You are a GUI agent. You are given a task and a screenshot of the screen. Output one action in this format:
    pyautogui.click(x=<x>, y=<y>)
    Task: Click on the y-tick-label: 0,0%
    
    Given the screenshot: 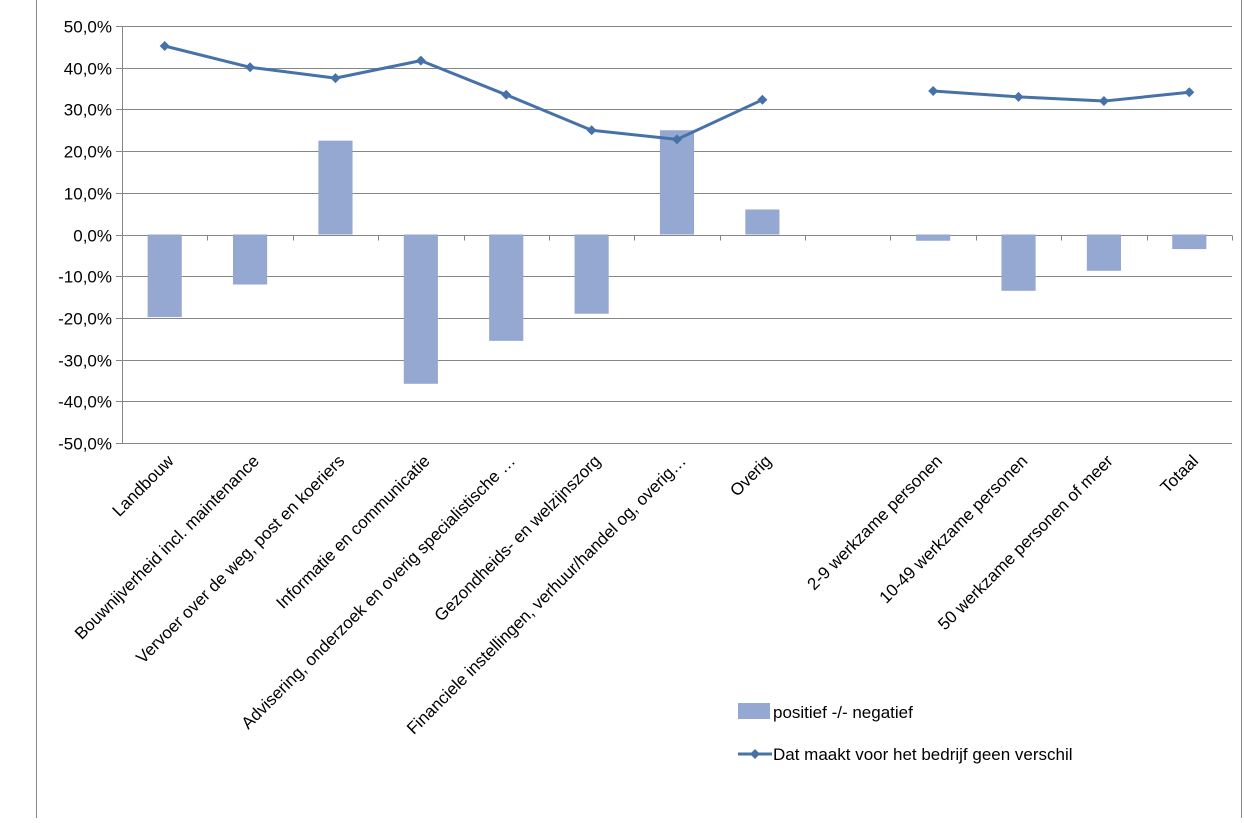 What is the action you would take?
    pyautogui.click(x=92, y=236)
    